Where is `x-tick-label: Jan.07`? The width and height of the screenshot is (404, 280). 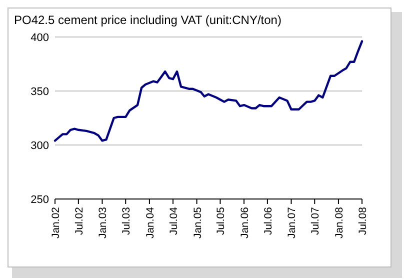
x-tick-label: Jan.07 is located at coordinates (292, 222).